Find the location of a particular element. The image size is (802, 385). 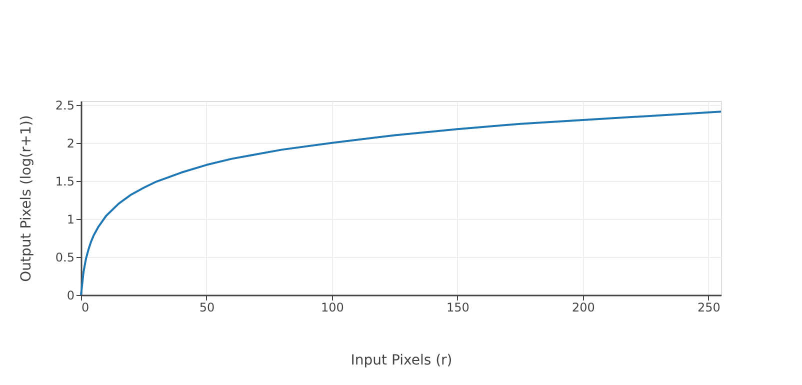

y-axis-title: Output Pixels (log(r+1)) is located at coordinates (26, 198).